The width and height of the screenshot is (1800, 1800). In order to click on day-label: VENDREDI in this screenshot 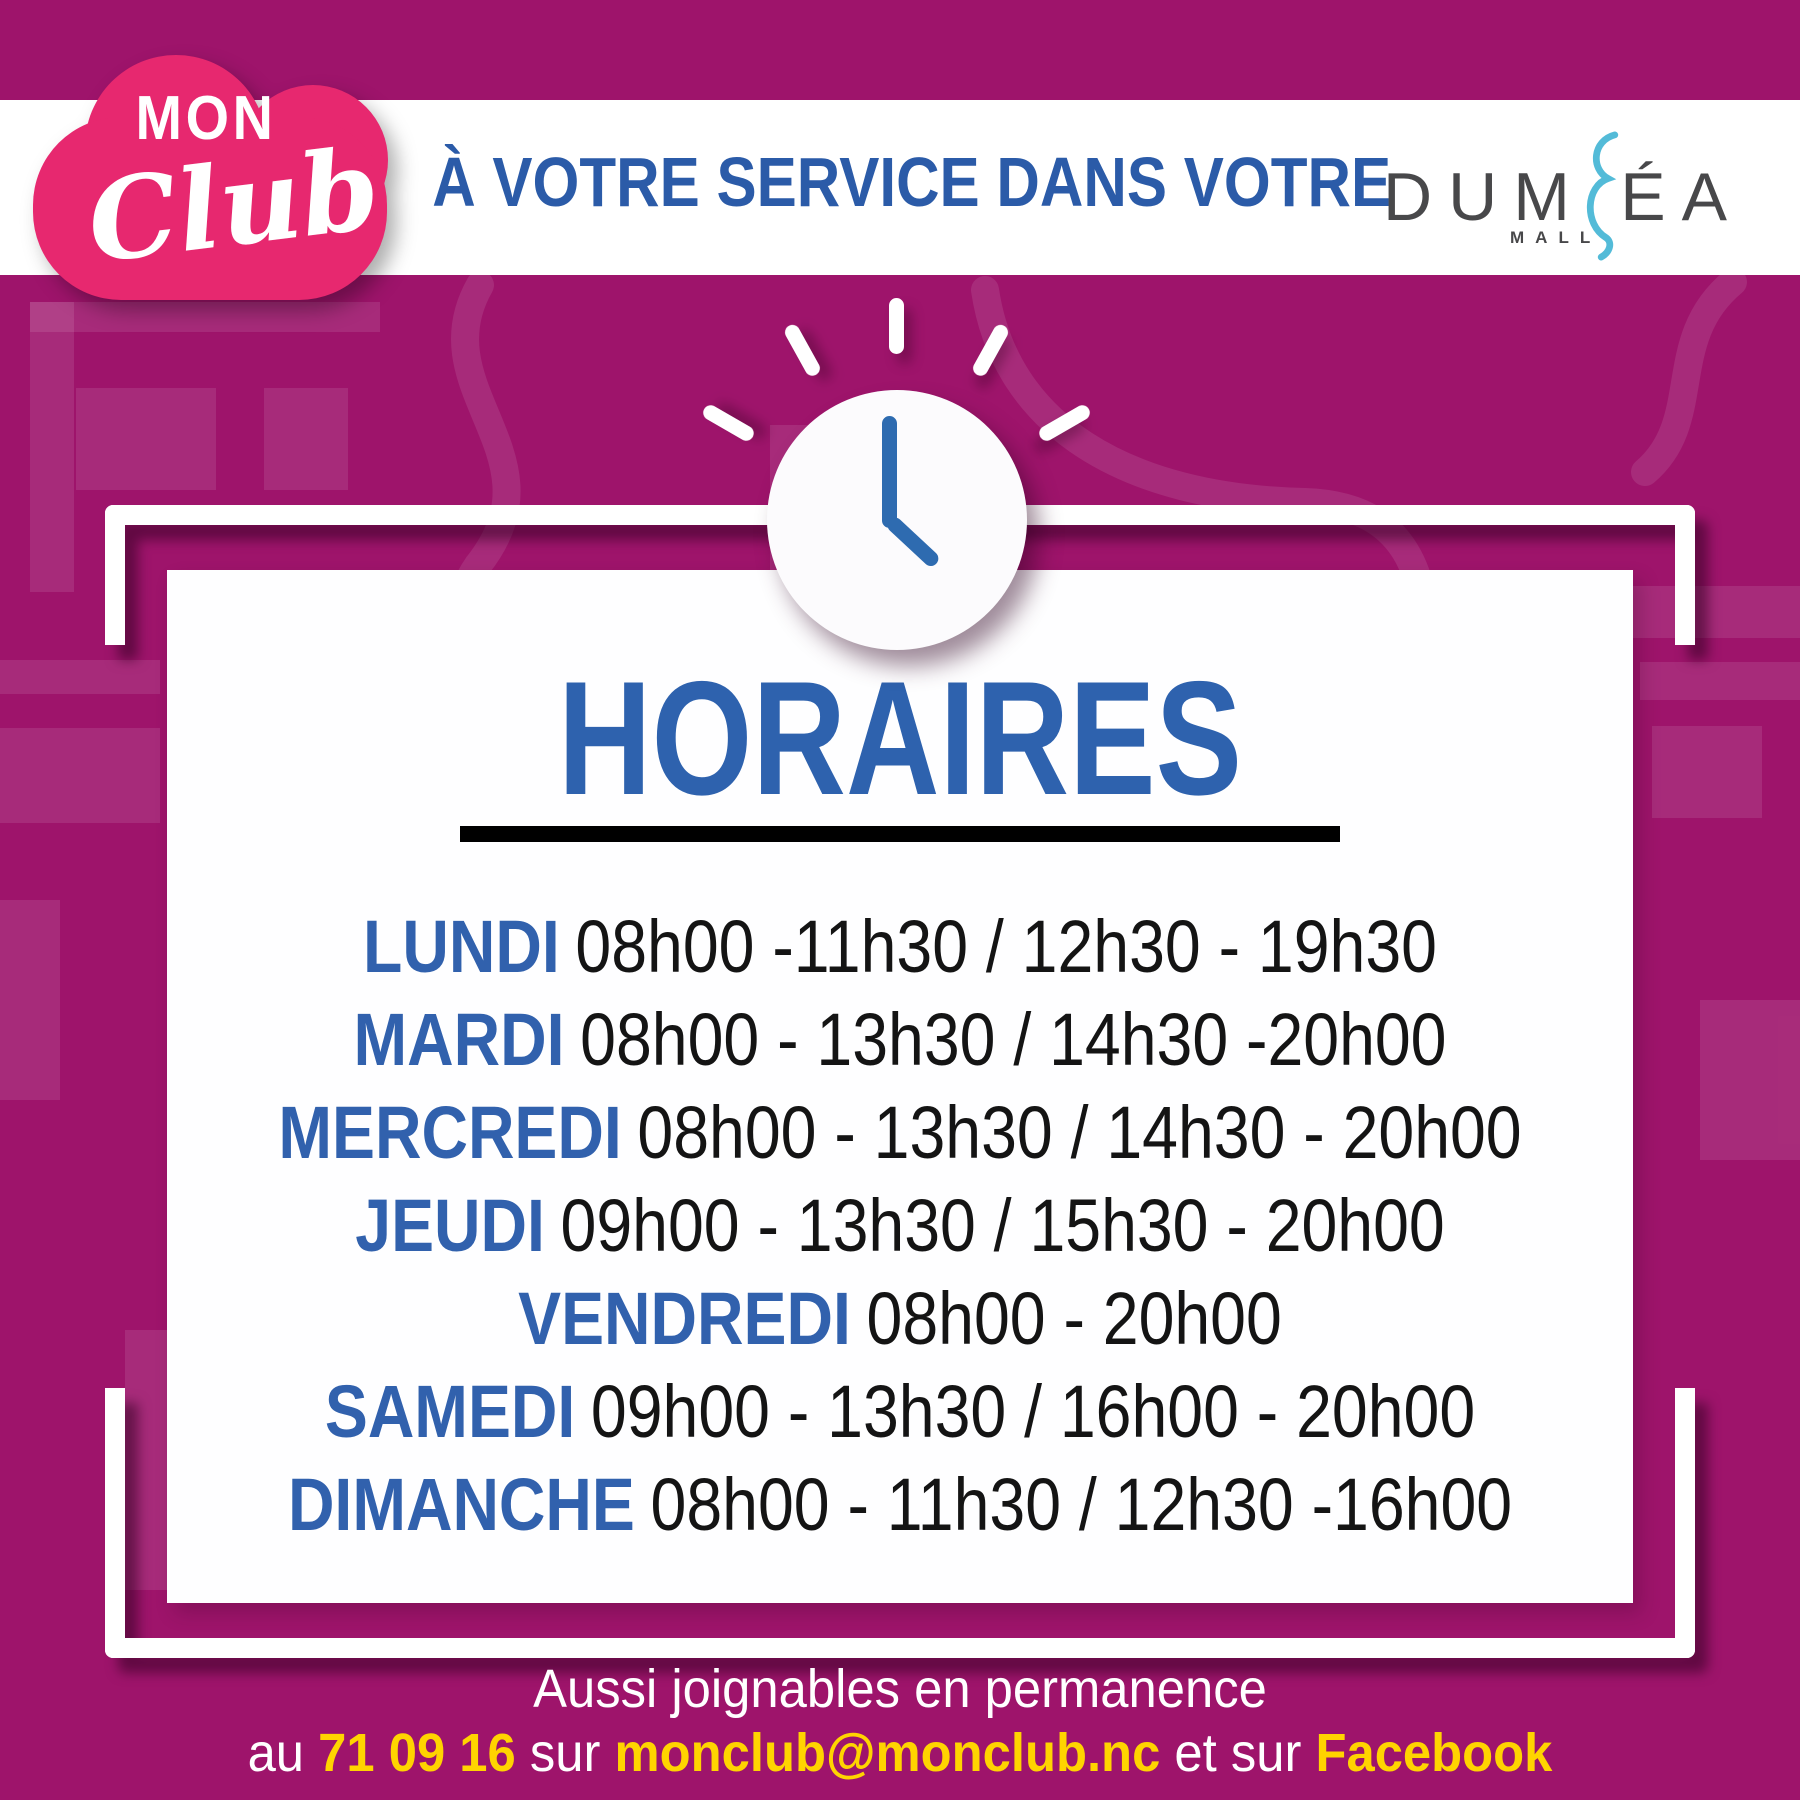, I will do `click(684, 1318)`.